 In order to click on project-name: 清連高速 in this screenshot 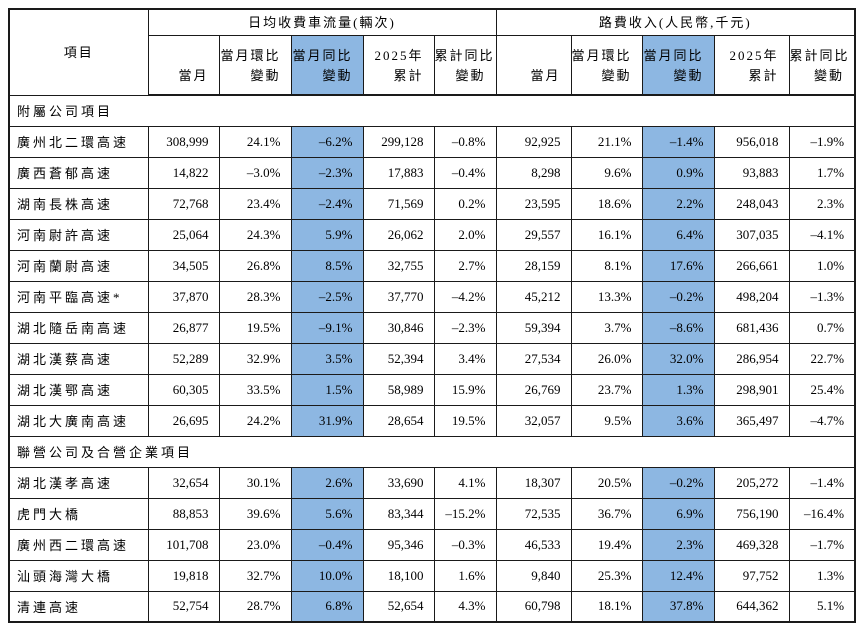, I will do `click(78, 606)`.